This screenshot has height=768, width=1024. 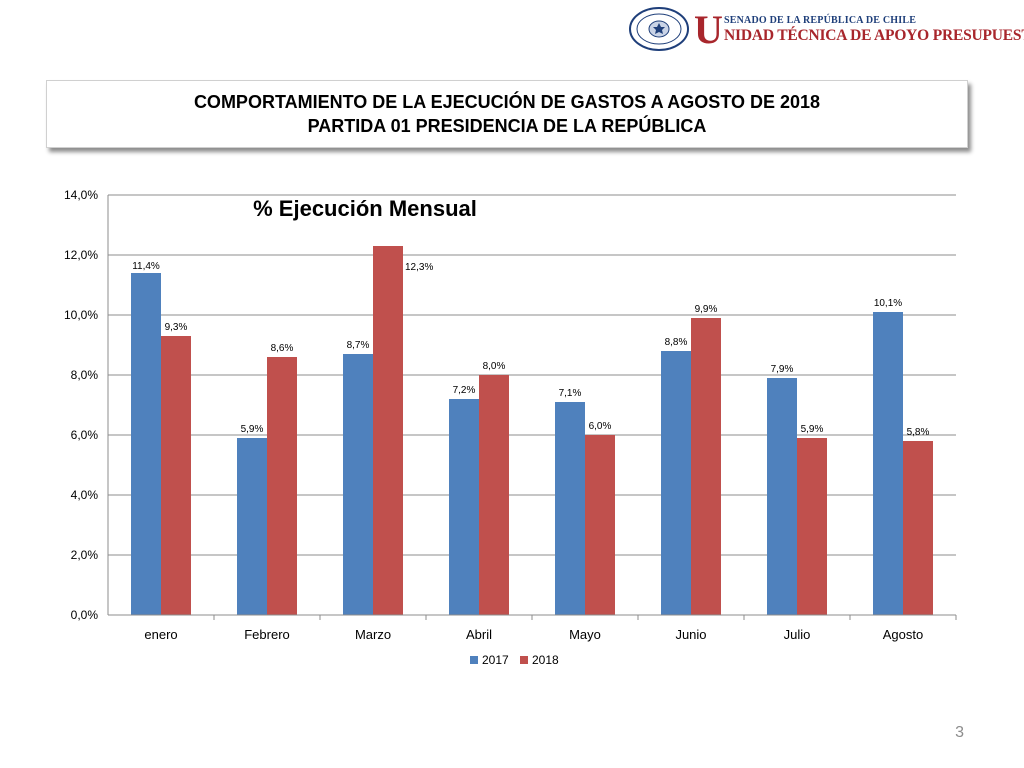 What do you see at coordinates (676, 342) in the screenshot?
I see `data-label-2017: 8,8%` at bounding box center [676, 342].